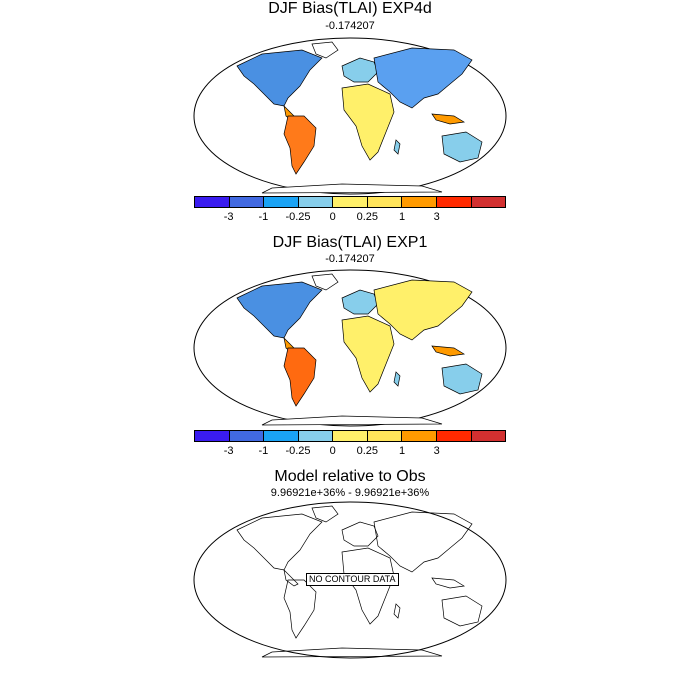  I want to click on panel-2-colorbar, so click(350, 436).